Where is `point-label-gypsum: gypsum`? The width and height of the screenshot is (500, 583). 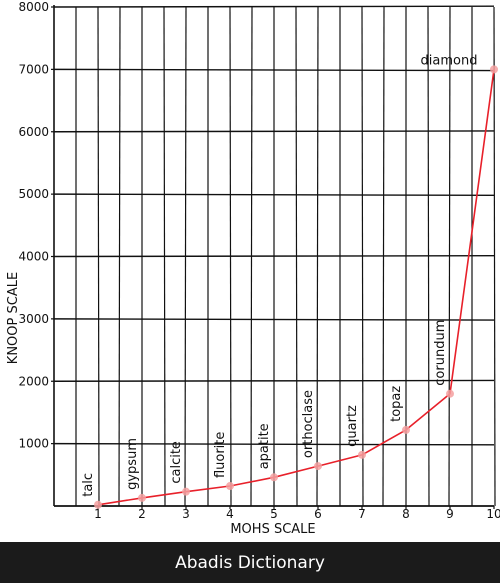
point-label-gypsum: gypsum is located at coordinates (132, 464).